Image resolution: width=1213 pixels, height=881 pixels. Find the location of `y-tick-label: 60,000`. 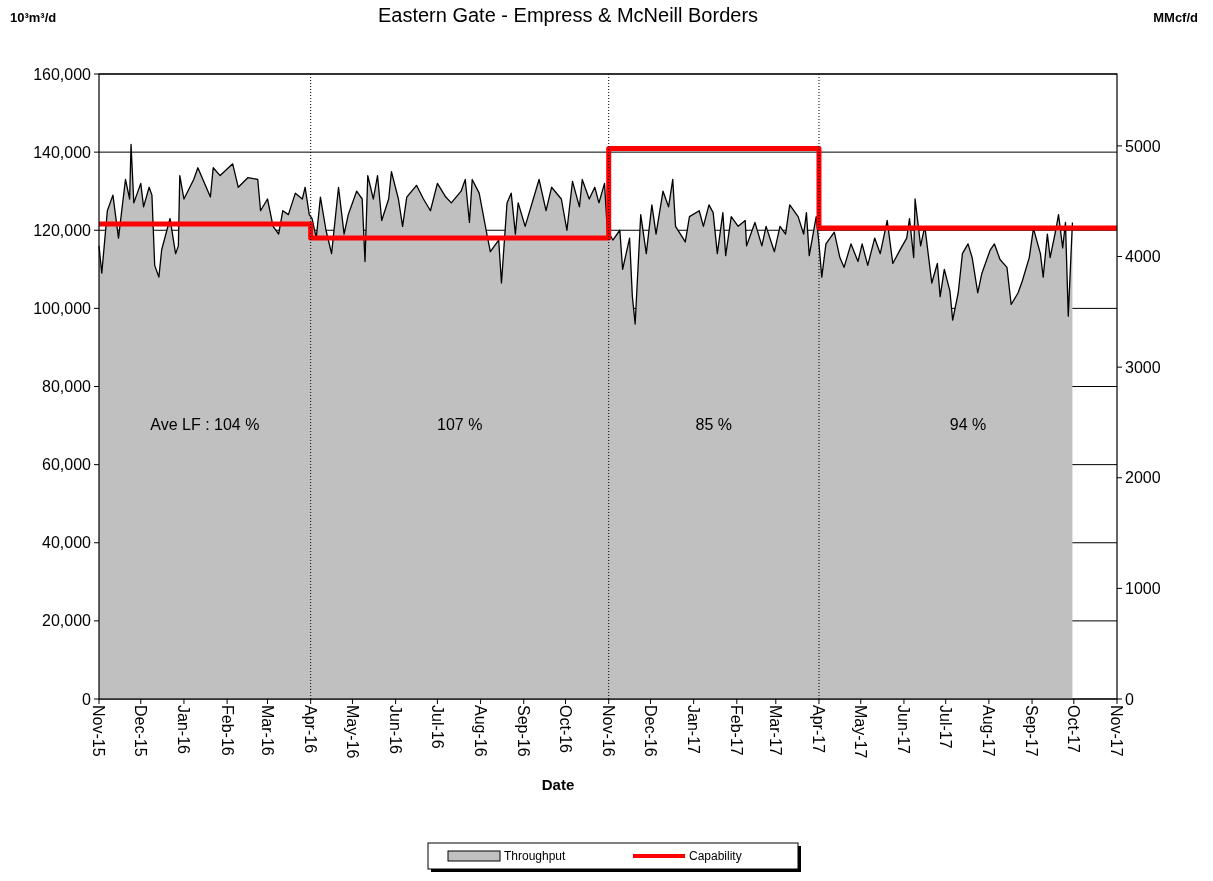

y-tick-label: 60,000 is located at coordinates (67, 465).